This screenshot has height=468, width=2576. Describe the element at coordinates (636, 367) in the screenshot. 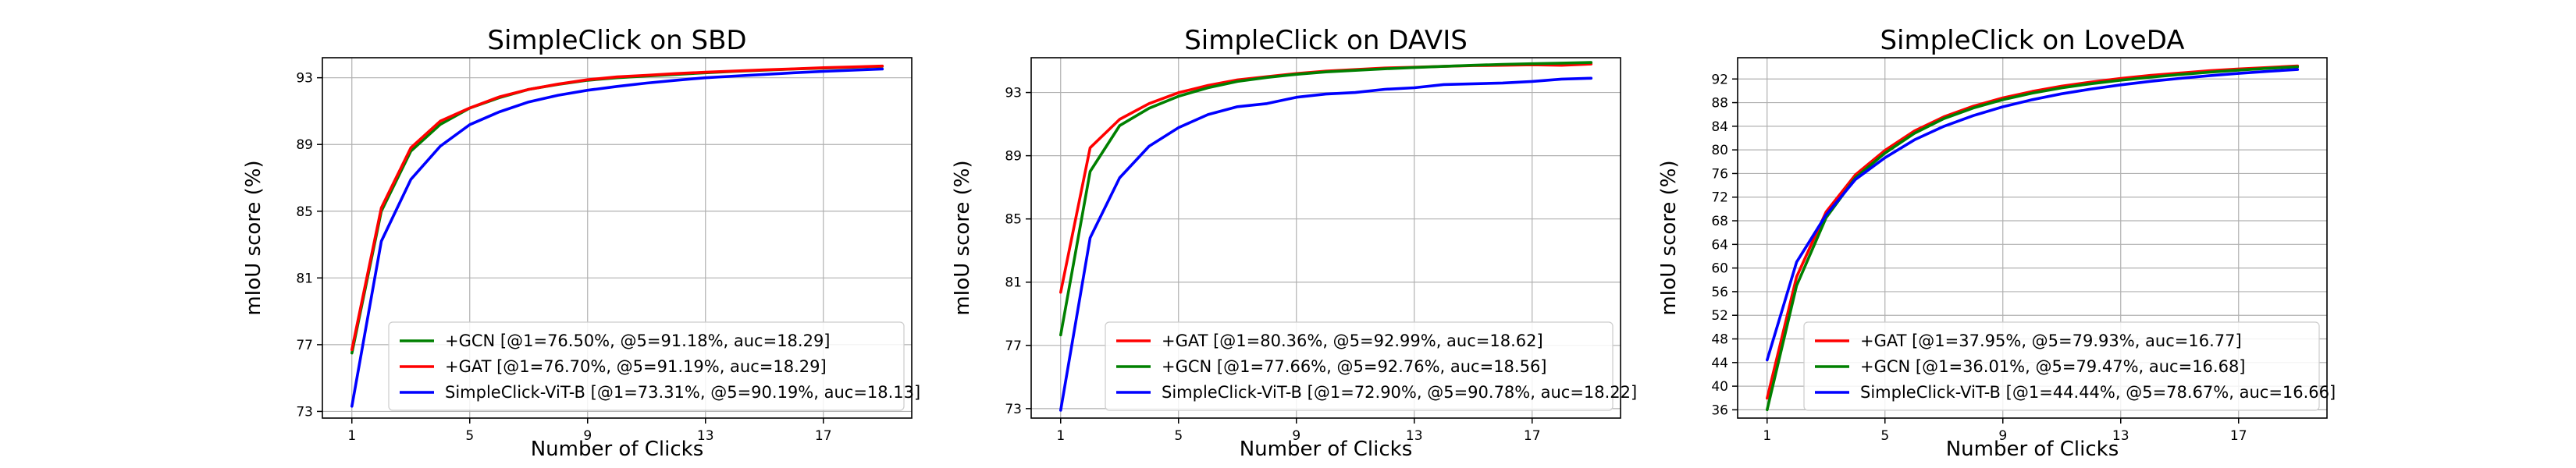

I see `legend-entry-label: +GAT [@1=76.70%, @5=91.19%, auc=18.29]` at that location.